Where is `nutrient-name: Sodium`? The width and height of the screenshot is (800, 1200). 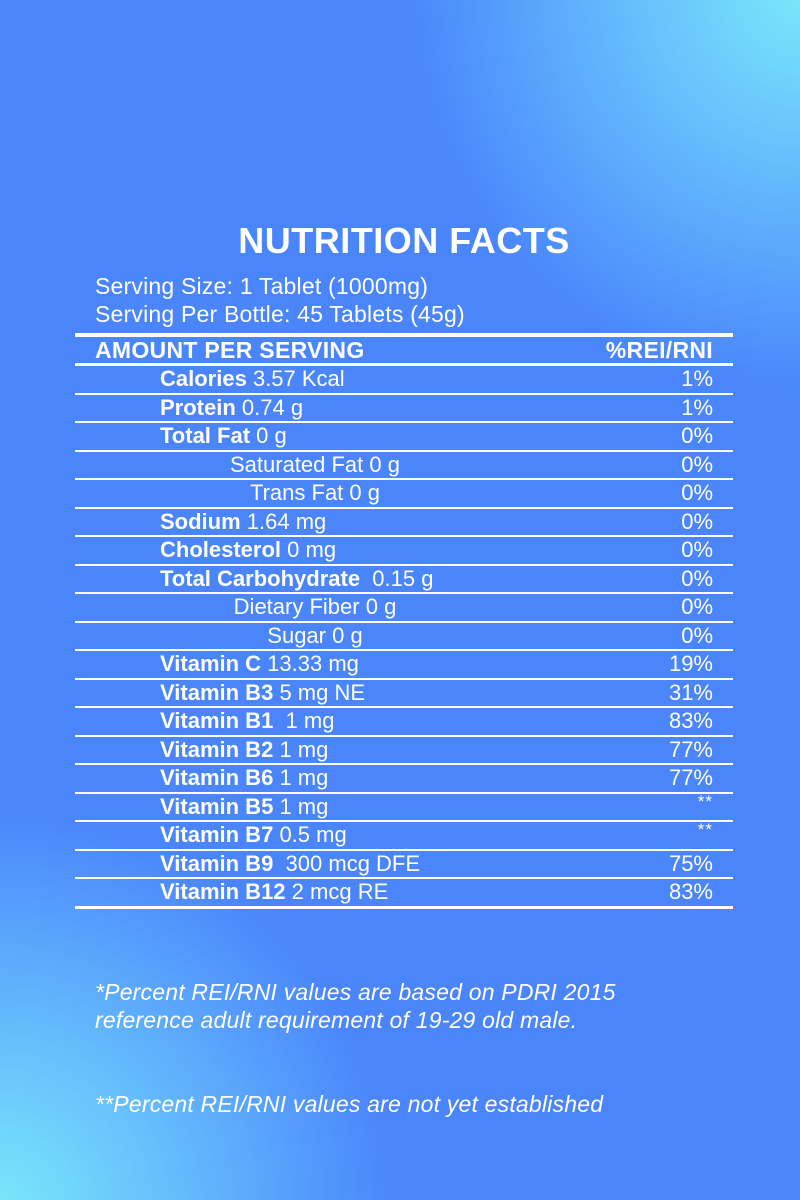 nutrient-name: Sodium is located at coordinates (200, 521).